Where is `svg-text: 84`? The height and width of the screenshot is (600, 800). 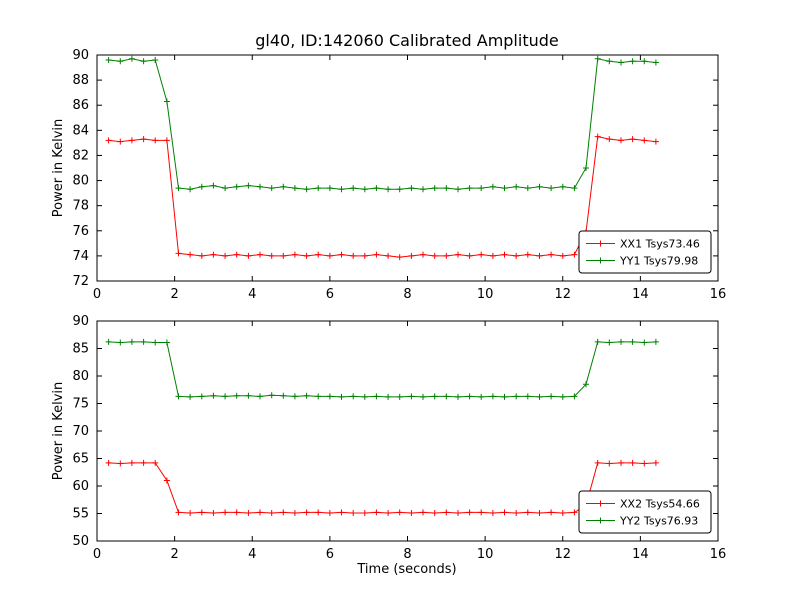
svg-text: 84 is located at coordinates (80, 130).